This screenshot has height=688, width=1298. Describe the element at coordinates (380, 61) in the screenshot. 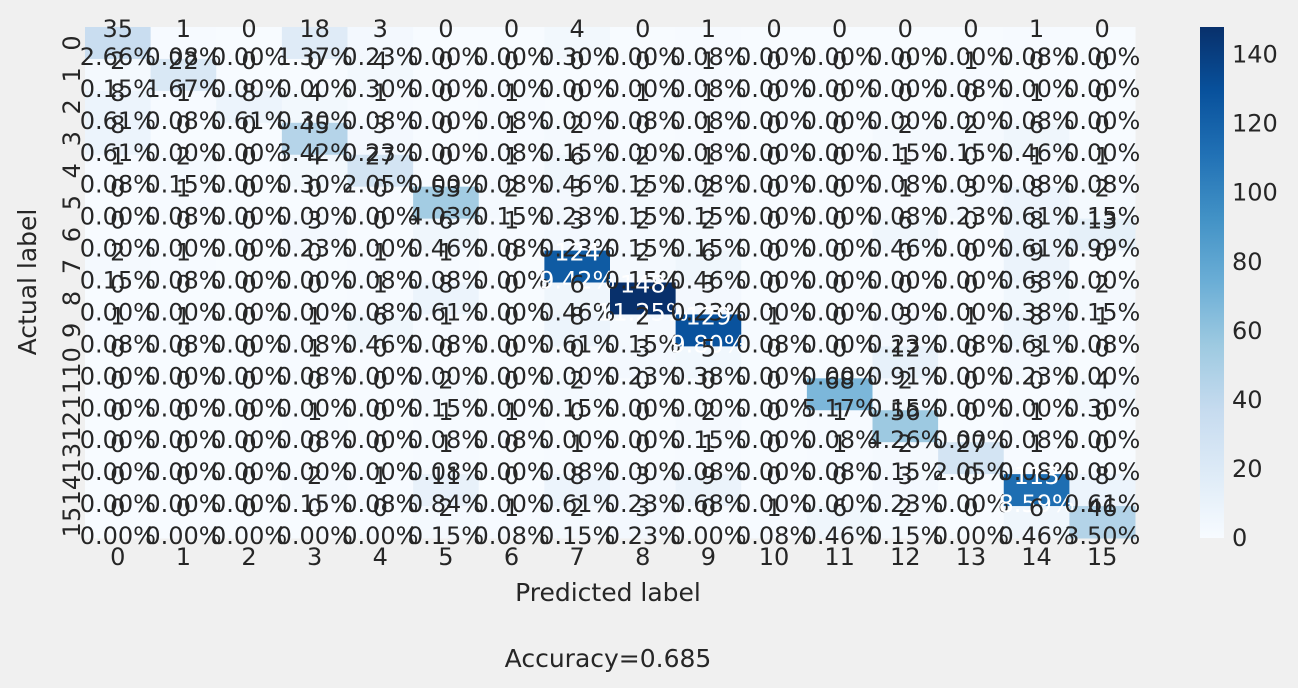

I see `cell-count-label: 4` at that location.